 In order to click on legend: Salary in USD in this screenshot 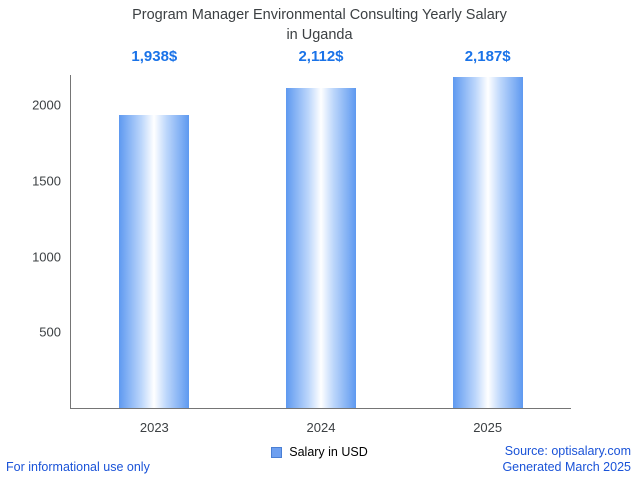, I will do `click(319, 452)`.